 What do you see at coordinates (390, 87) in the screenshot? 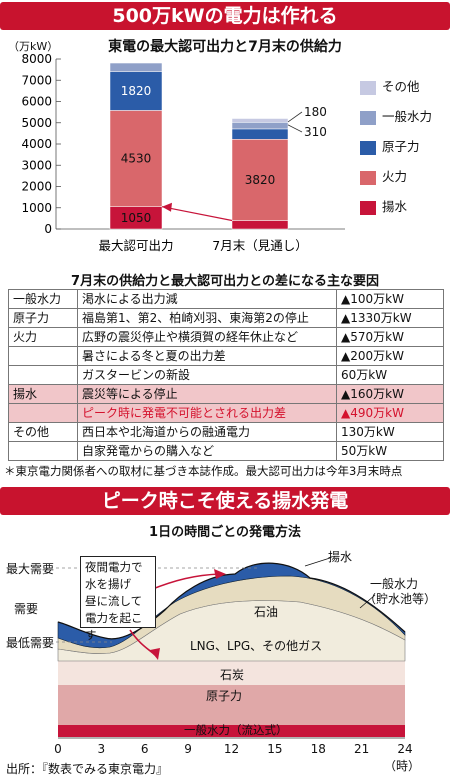
I see `legend-item-other: その他` at bounding box center [390, 87].